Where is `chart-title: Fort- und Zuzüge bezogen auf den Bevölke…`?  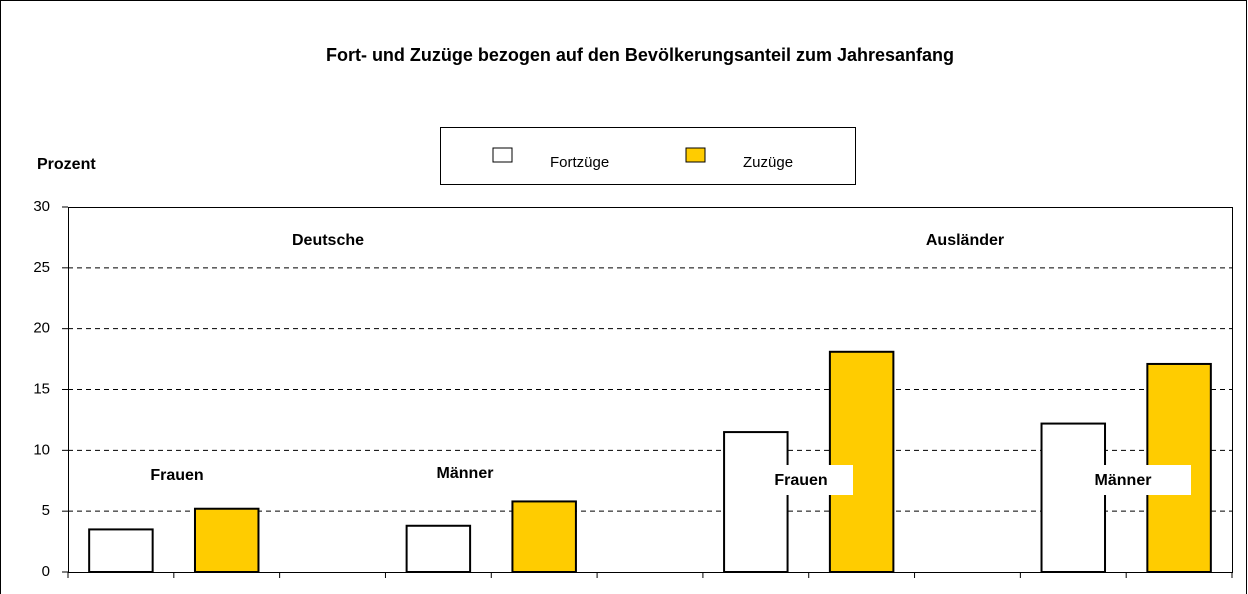
chart-title: Fort- und Zuzüge bezogen auf den Bevölke… is located at coordinates (640, 55).